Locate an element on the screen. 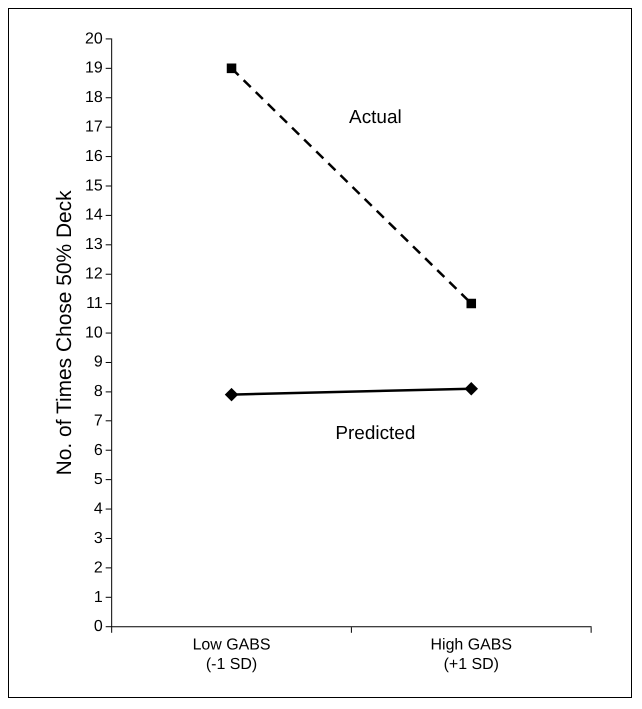 The width and height of the screenshot is (642, 709). y-tick-label: 13 is located at coordinates (93, 245).